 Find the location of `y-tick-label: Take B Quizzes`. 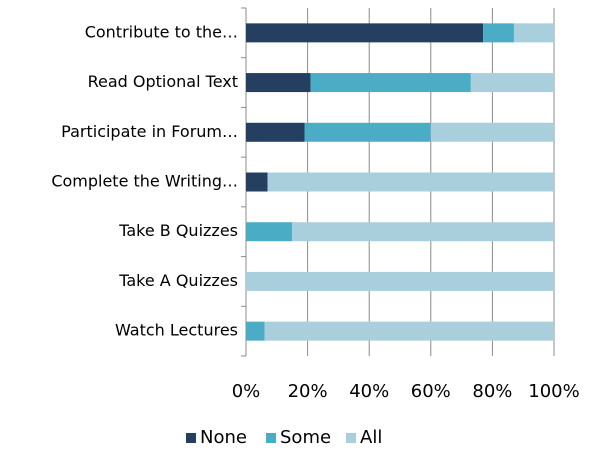

y-tick-label: Take B Quizzes is located at coordinates (178, 230).